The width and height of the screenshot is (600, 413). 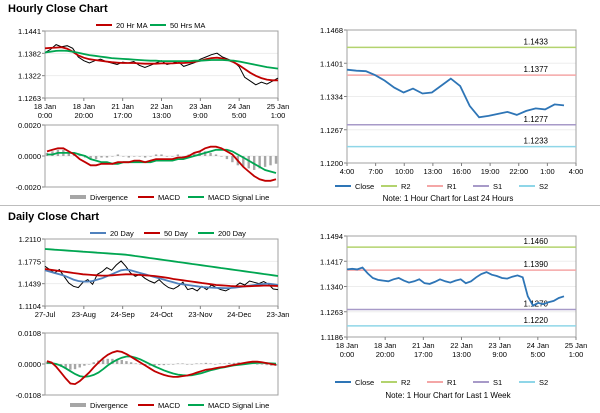 What do you see at coordinates (448, 198) in the screenshot?
I see `chart-note: Note: 1 Hour Chart for Last 24 Hours` at bounding box center [448, 198].